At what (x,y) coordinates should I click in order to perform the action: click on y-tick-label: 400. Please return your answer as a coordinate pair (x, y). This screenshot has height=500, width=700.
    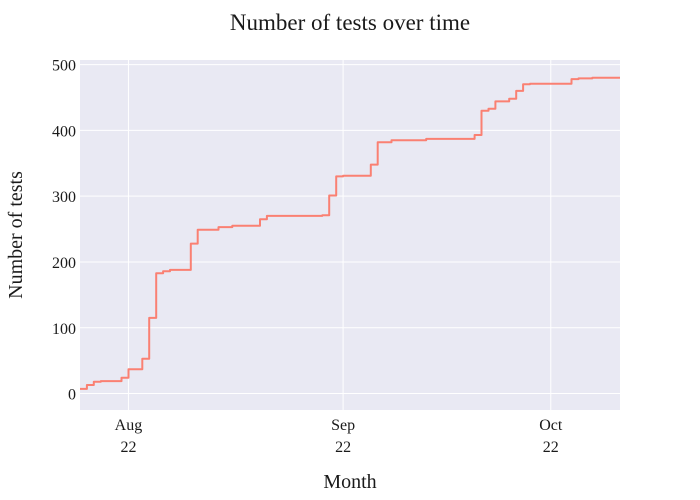
    Looking at the image, I should click on (64, 131).